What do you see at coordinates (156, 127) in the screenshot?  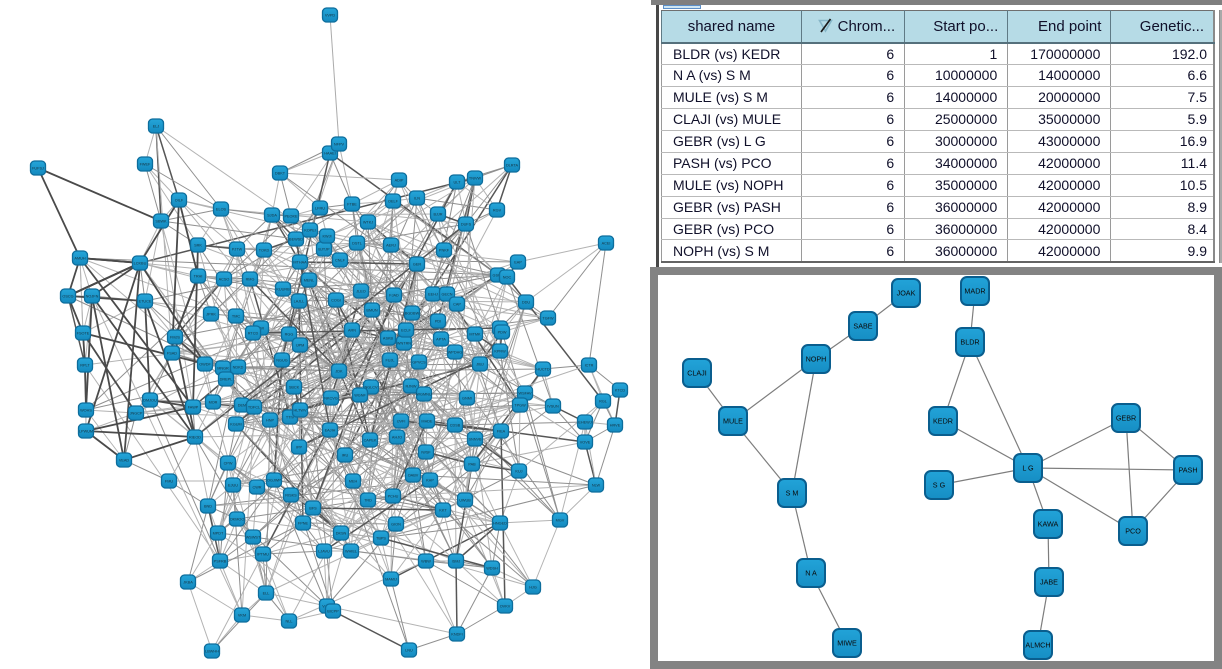 I see `svg-text: ELJ` at bounding box center [156, 127].